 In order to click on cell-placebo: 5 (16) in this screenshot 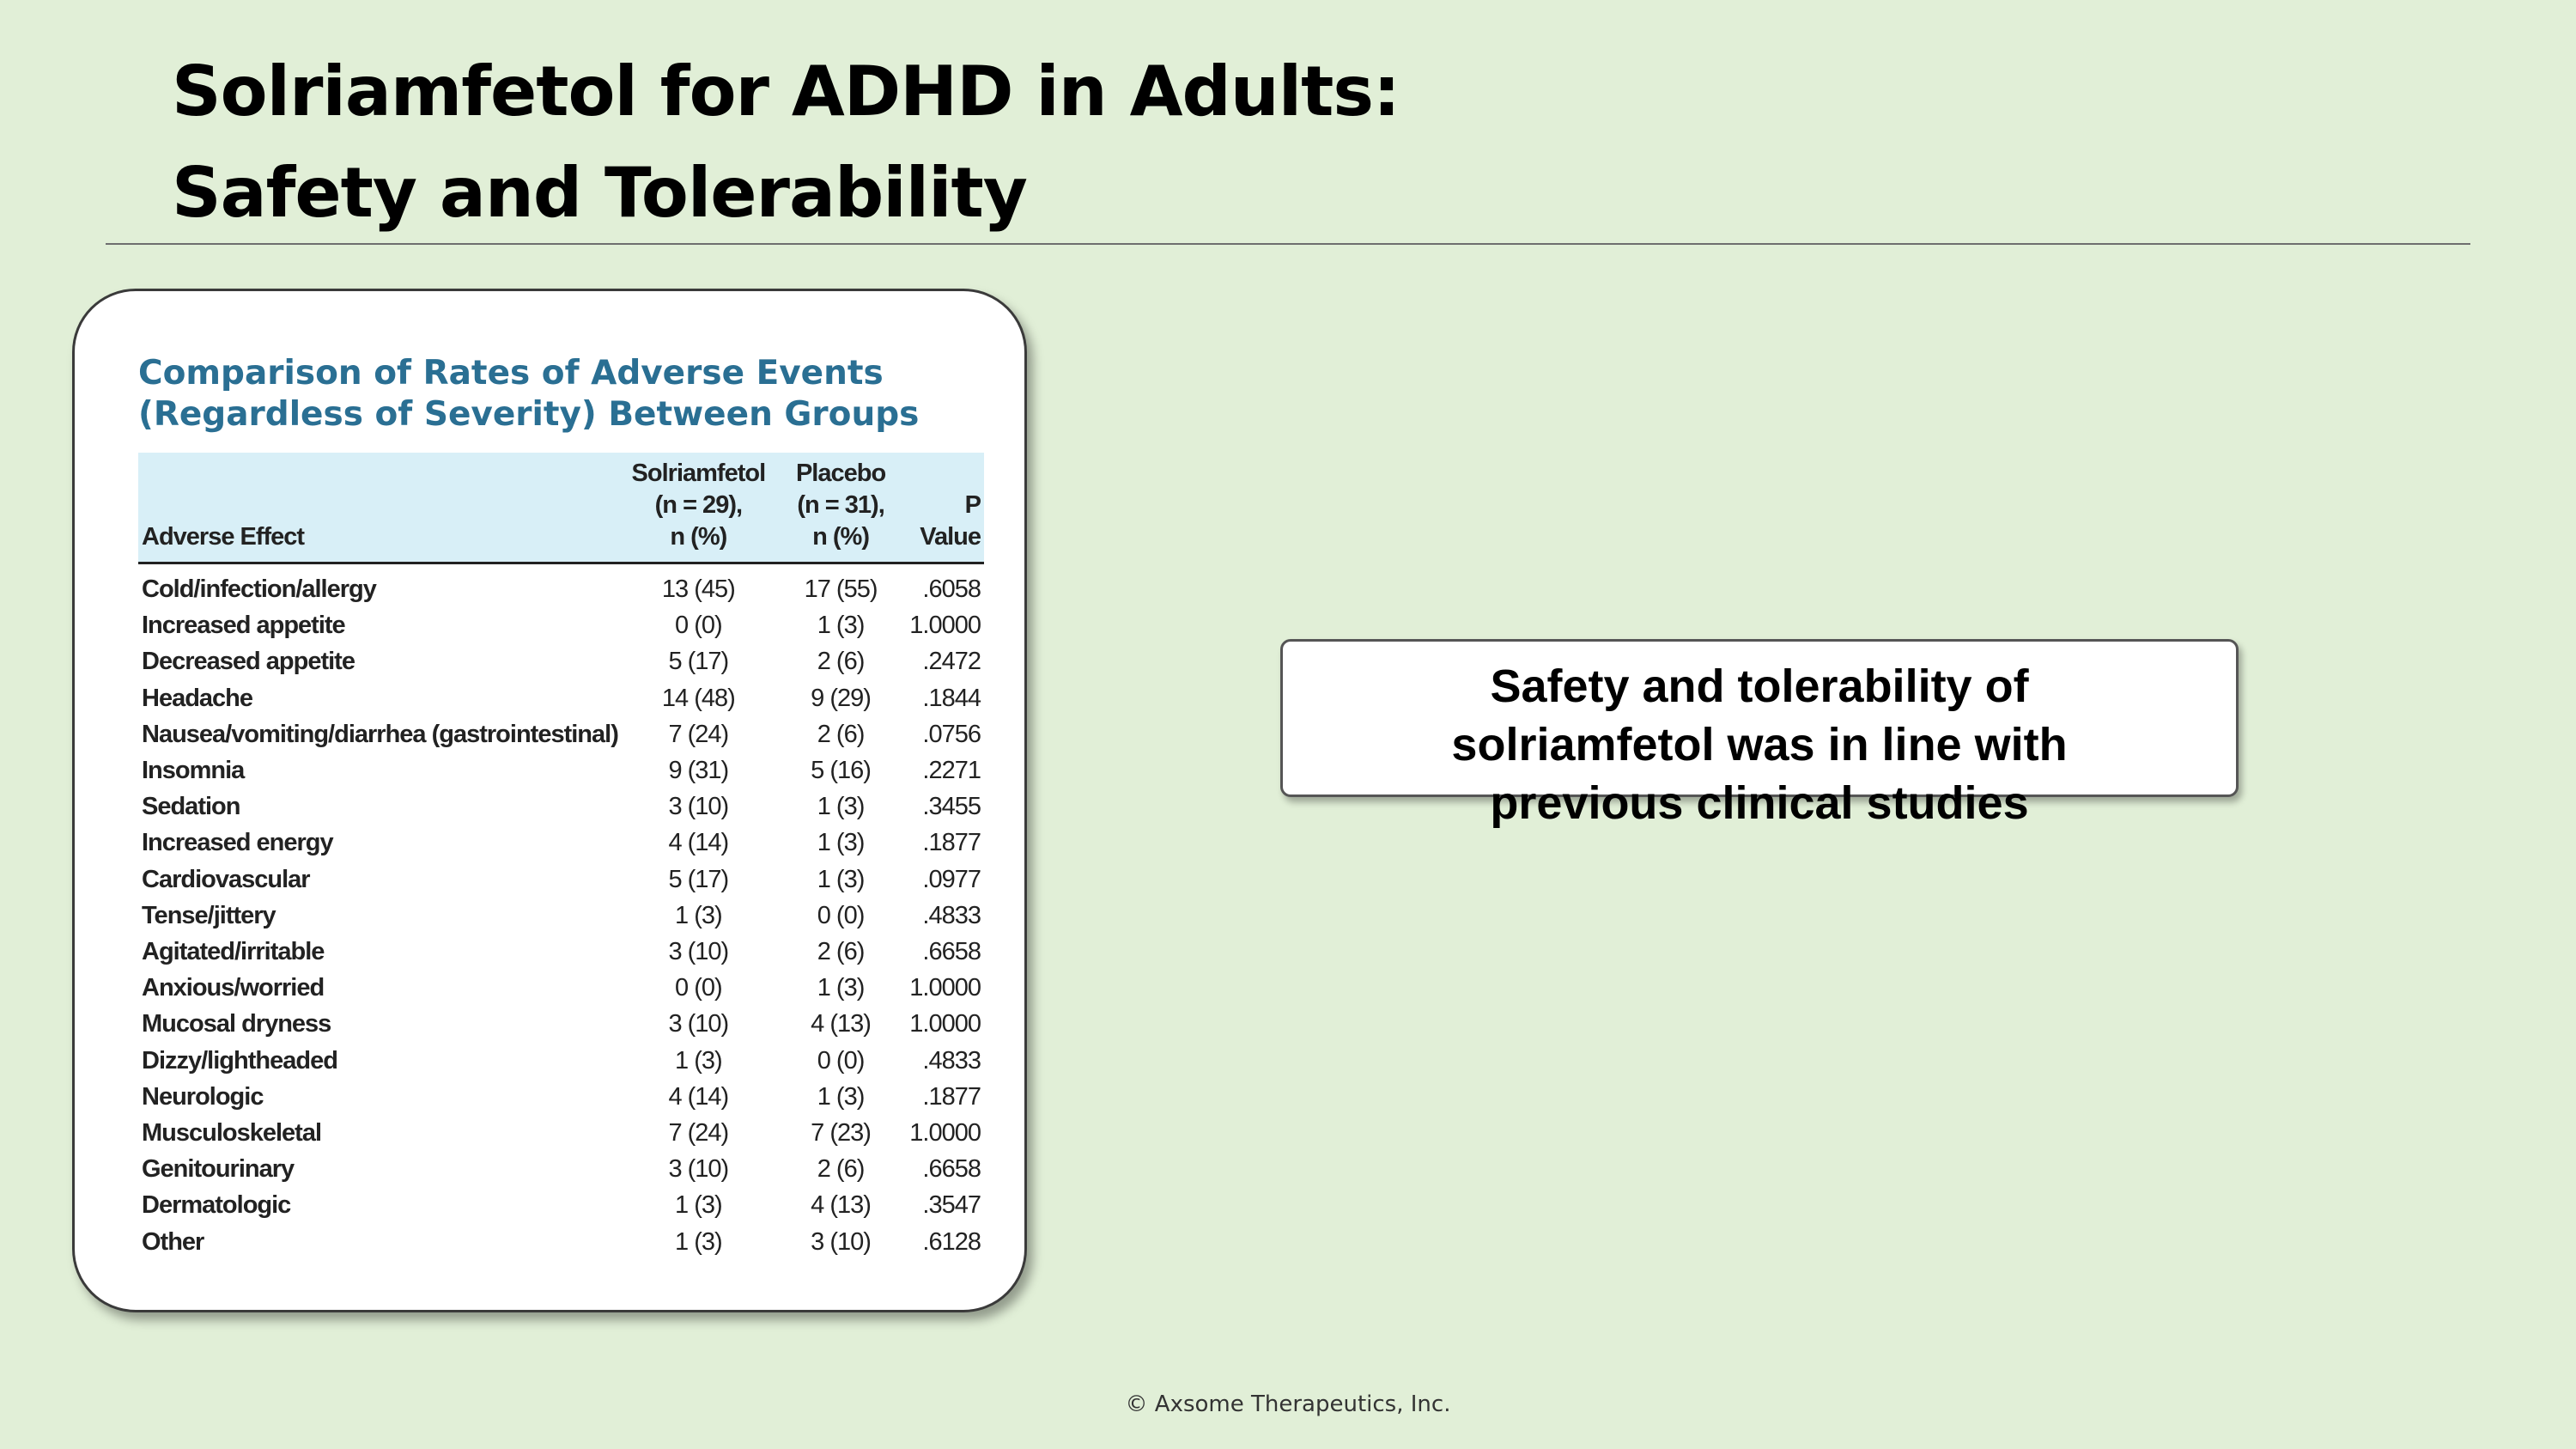, I will do `click(841, 771)`.